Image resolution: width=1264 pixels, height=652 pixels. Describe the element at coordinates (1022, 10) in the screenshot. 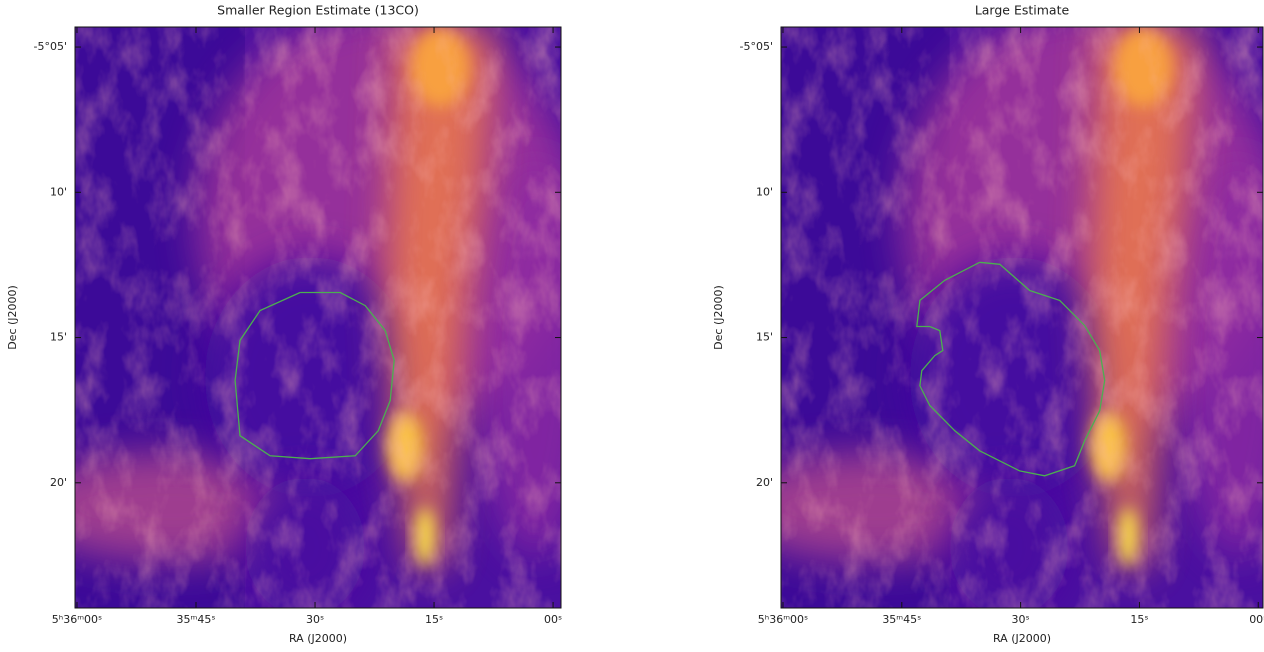

I see `chart-title: Large Estimate` at that location.